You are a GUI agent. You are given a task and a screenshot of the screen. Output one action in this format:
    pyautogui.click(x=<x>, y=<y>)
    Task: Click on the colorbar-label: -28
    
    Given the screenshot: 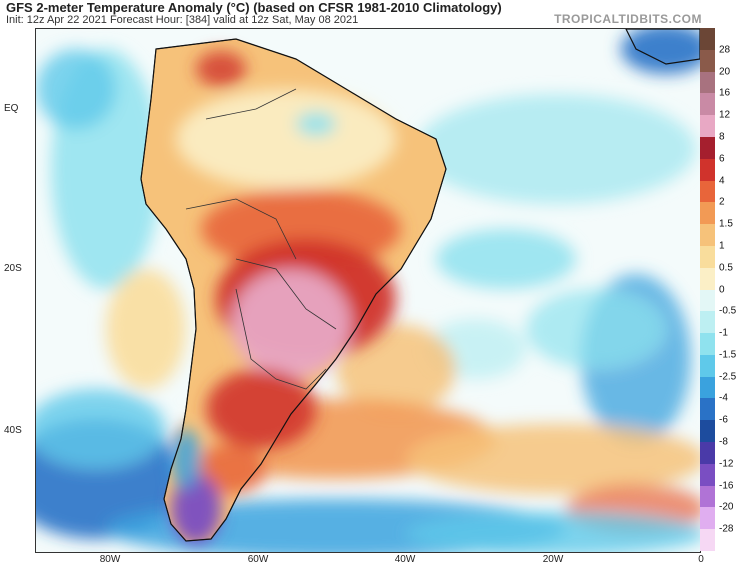 What is the action you would take?
    pyautogui.click(x=726, y=529)
    